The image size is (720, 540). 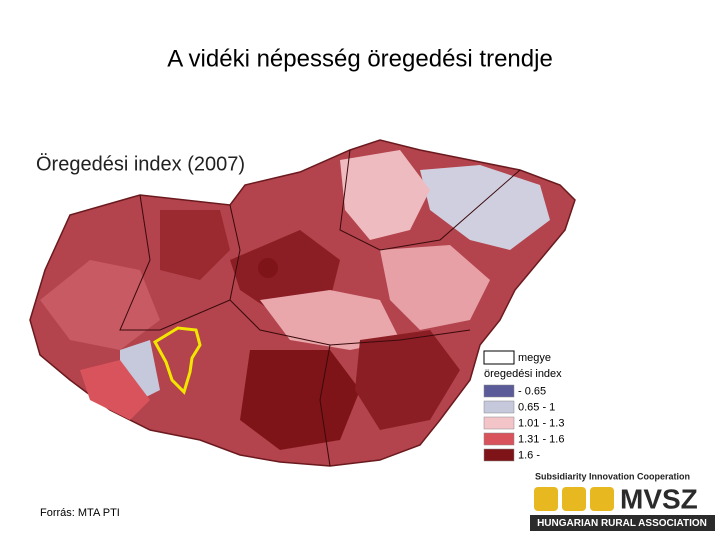 I want to click on slide-title: A vidéki népesség öregedési trendje, so click(x=360, y=58).